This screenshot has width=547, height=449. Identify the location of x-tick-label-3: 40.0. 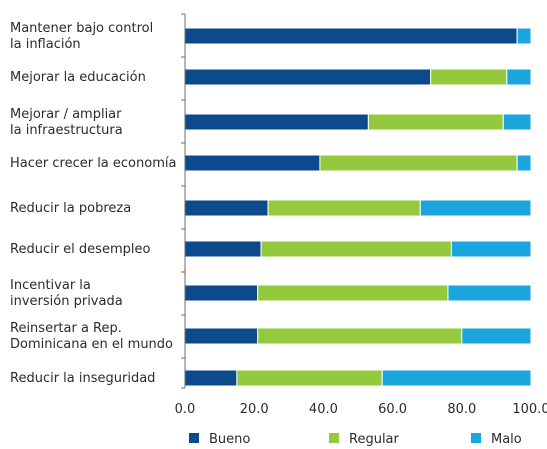
(323, 409).